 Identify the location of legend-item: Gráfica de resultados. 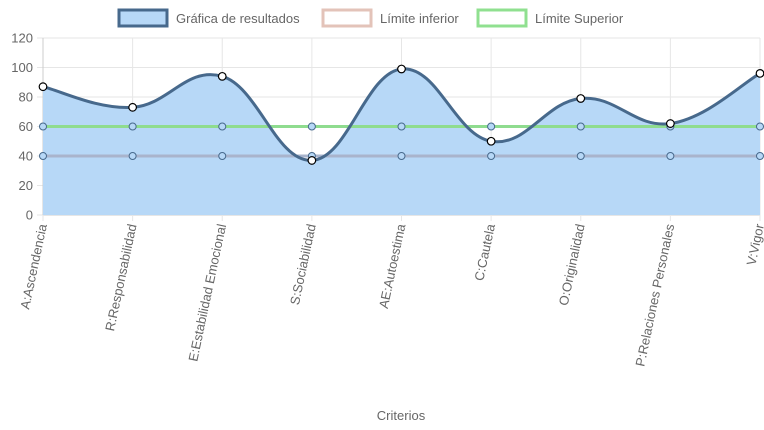
(208, 18).